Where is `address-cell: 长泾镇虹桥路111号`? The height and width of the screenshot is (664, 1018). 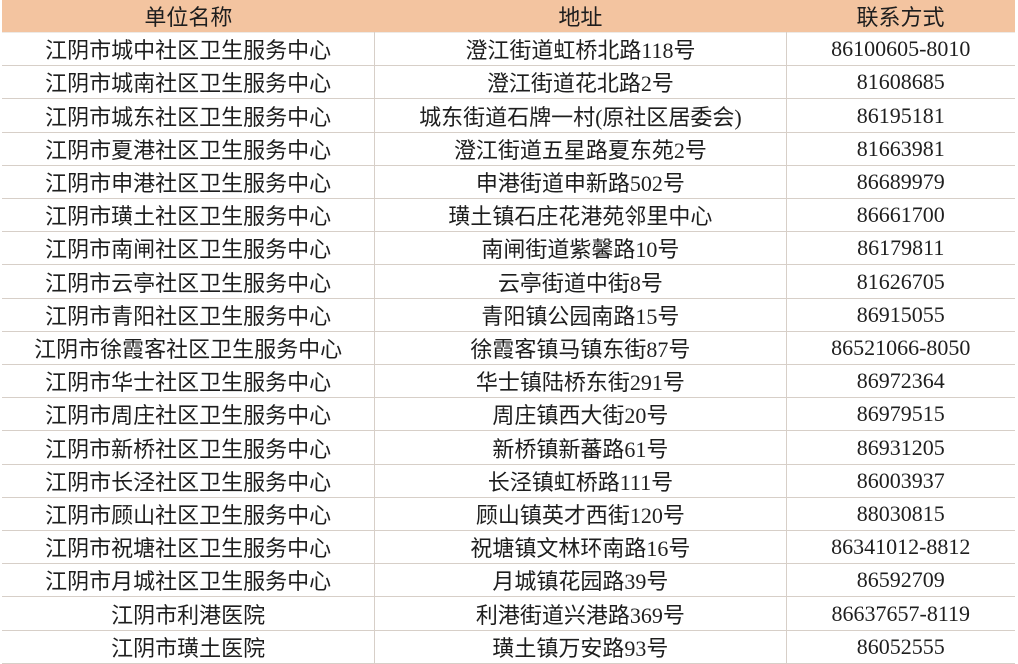
address-cell: 长泾镇虹桥路111号 is located at coordinates (580, 481).